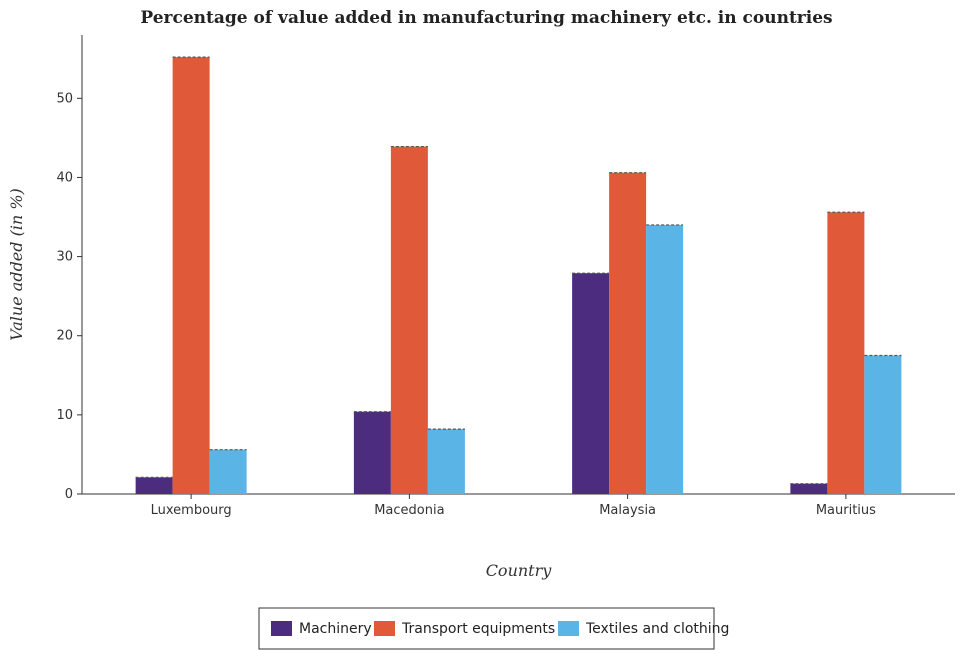  Describe the element at coordinates (191, 510) in the screenshot. I see `x-tick-label: Luxembourg` at that location.